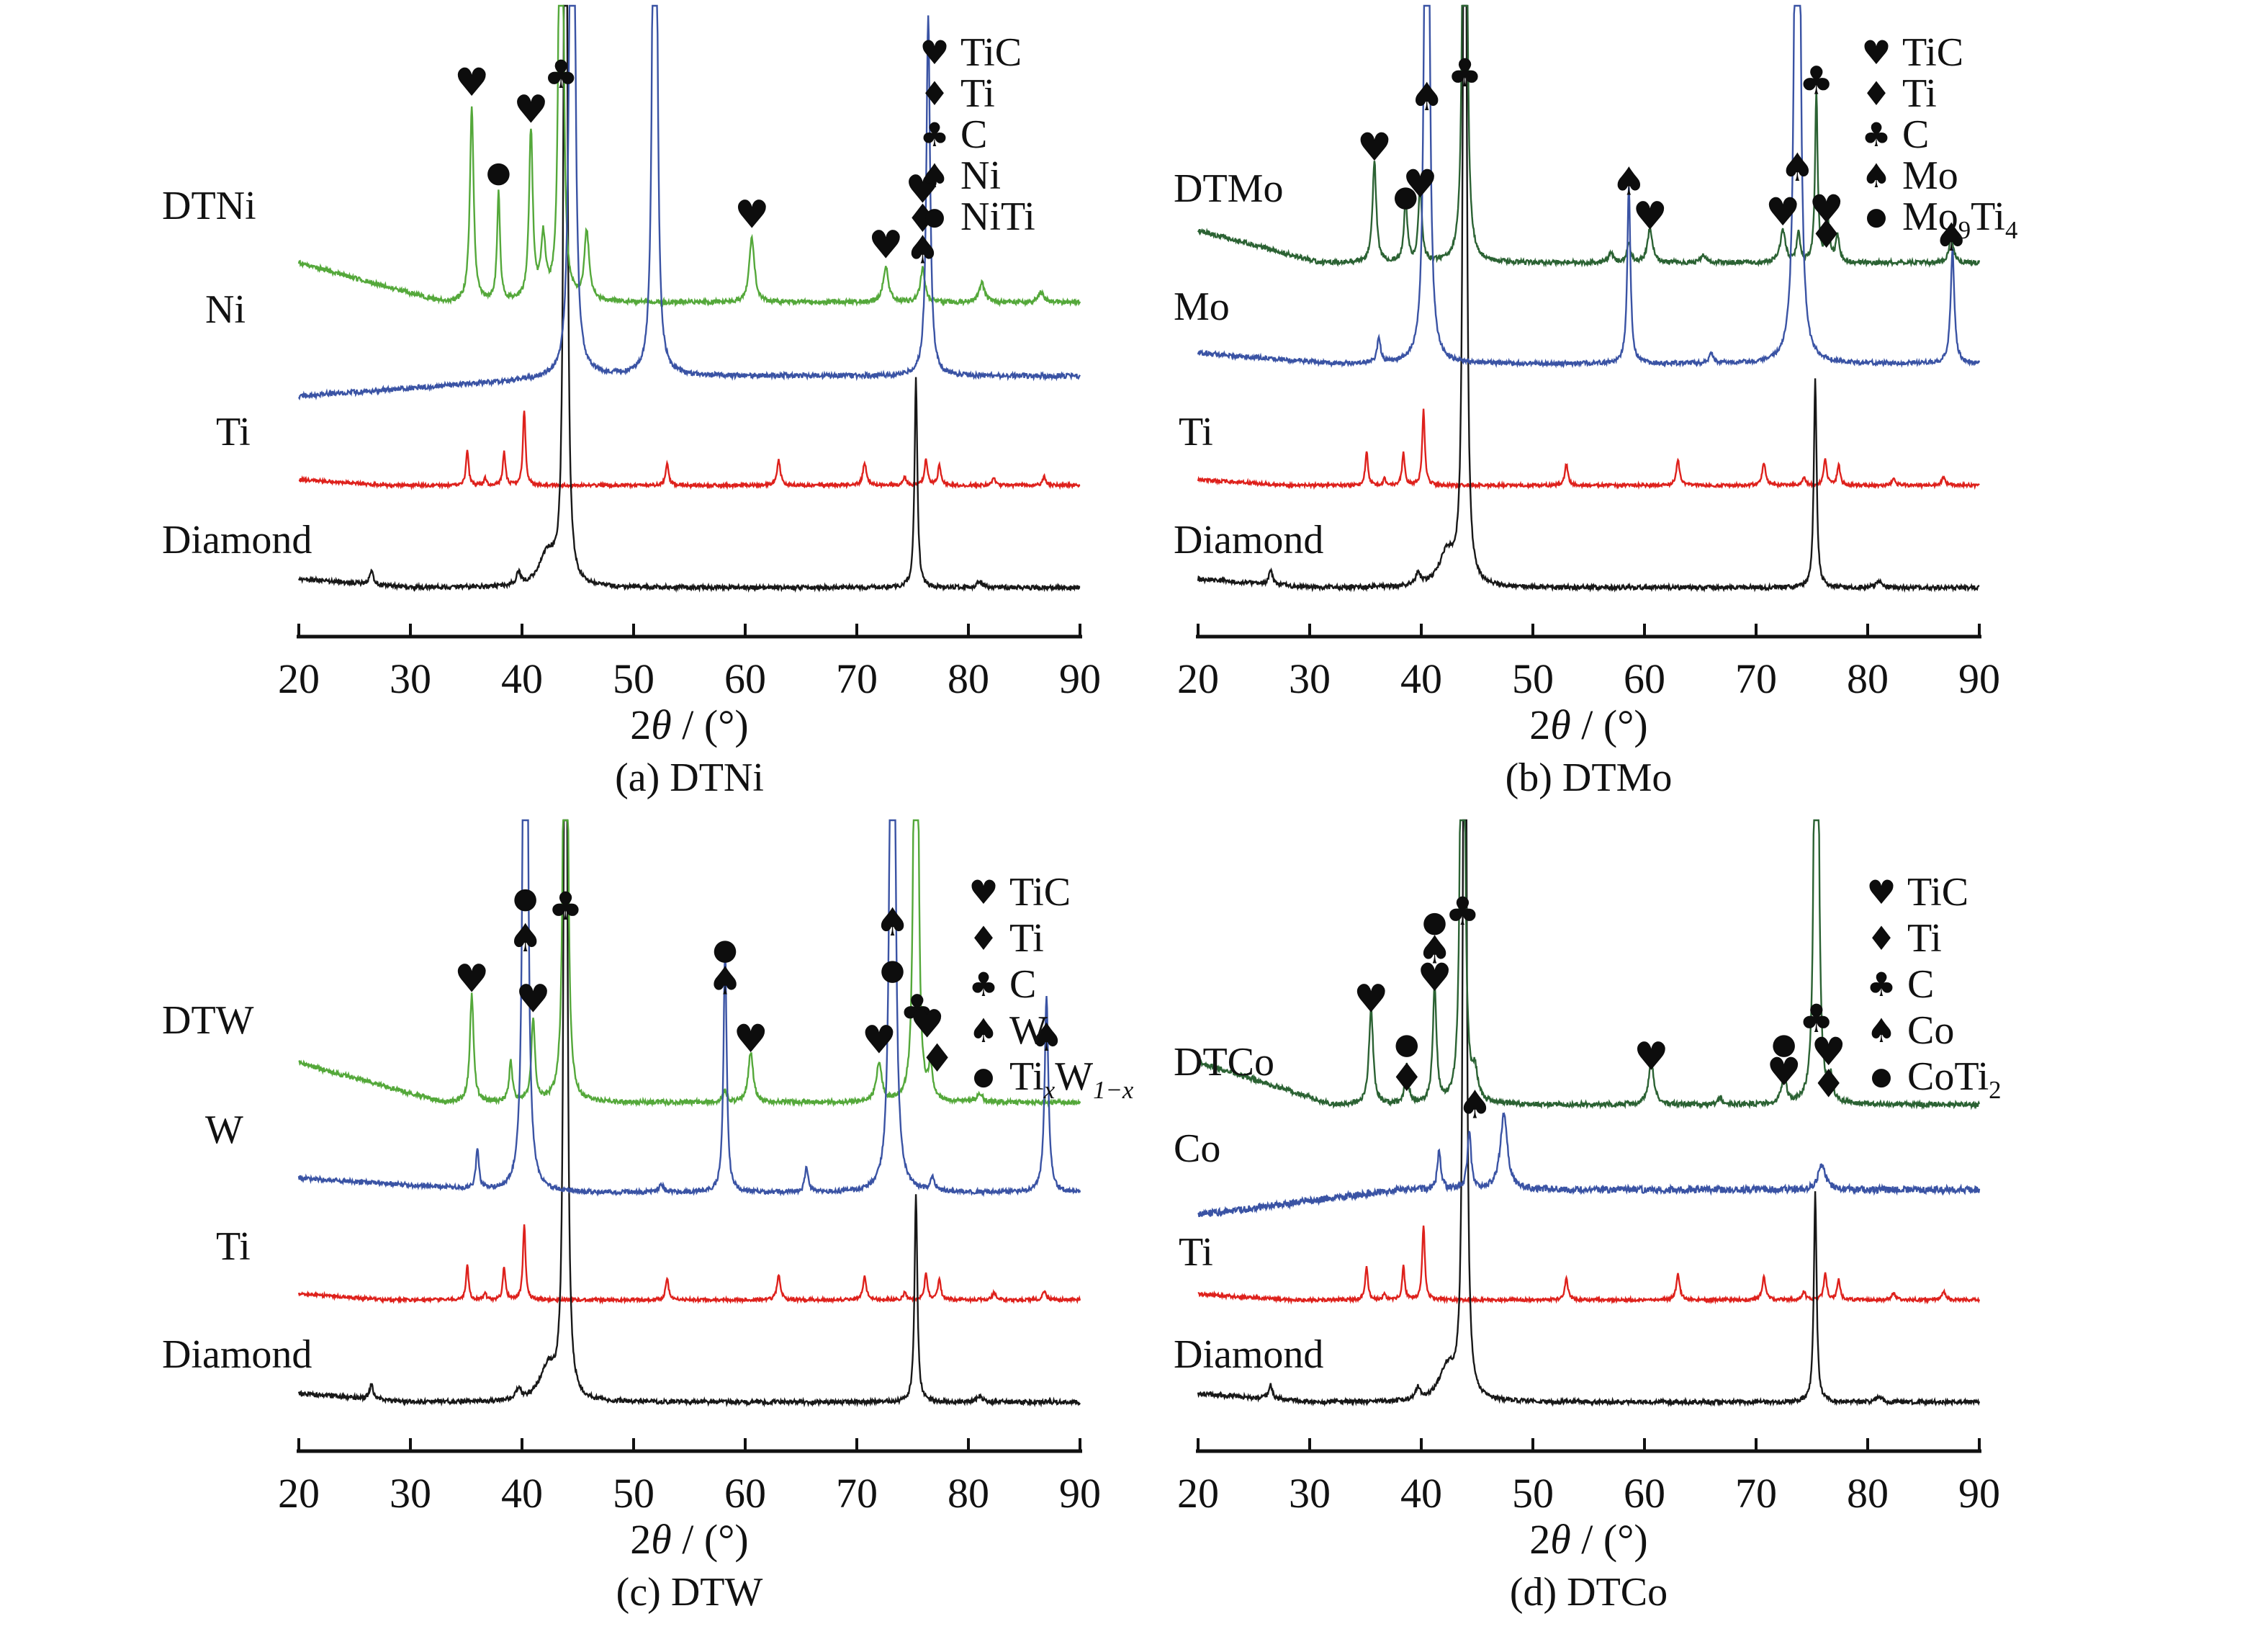  Describe the element at coordinates (209, 206) in the screenshot. I see `trace-label-dtni: DTNi` at that location.